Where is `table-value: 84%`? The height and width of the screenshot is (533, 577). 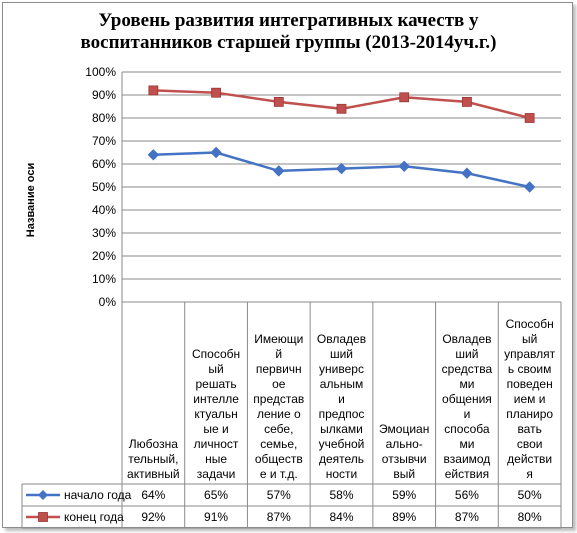
table-value: 84% is located at coordinates (341, 517).